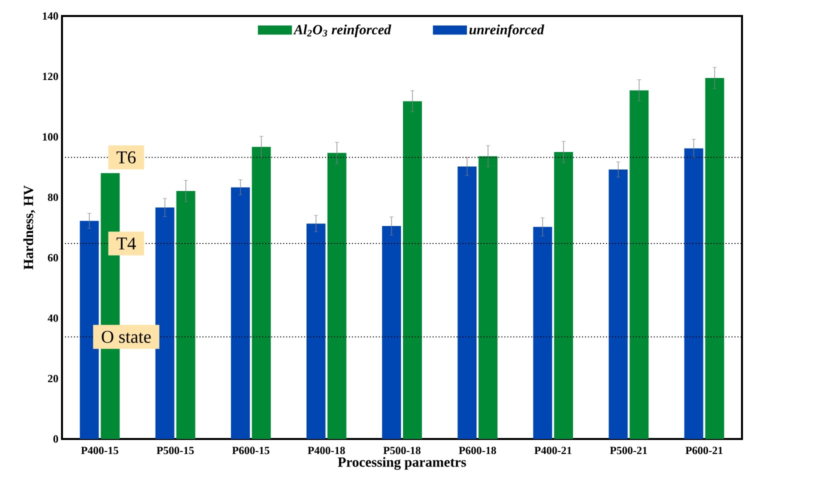 This screenshot has width=815, height=491. What do you see at coordinates (402, 463) in the screenshot?
I see `x-axis-title: Processing parametrs` at bounding box center [402, 463].